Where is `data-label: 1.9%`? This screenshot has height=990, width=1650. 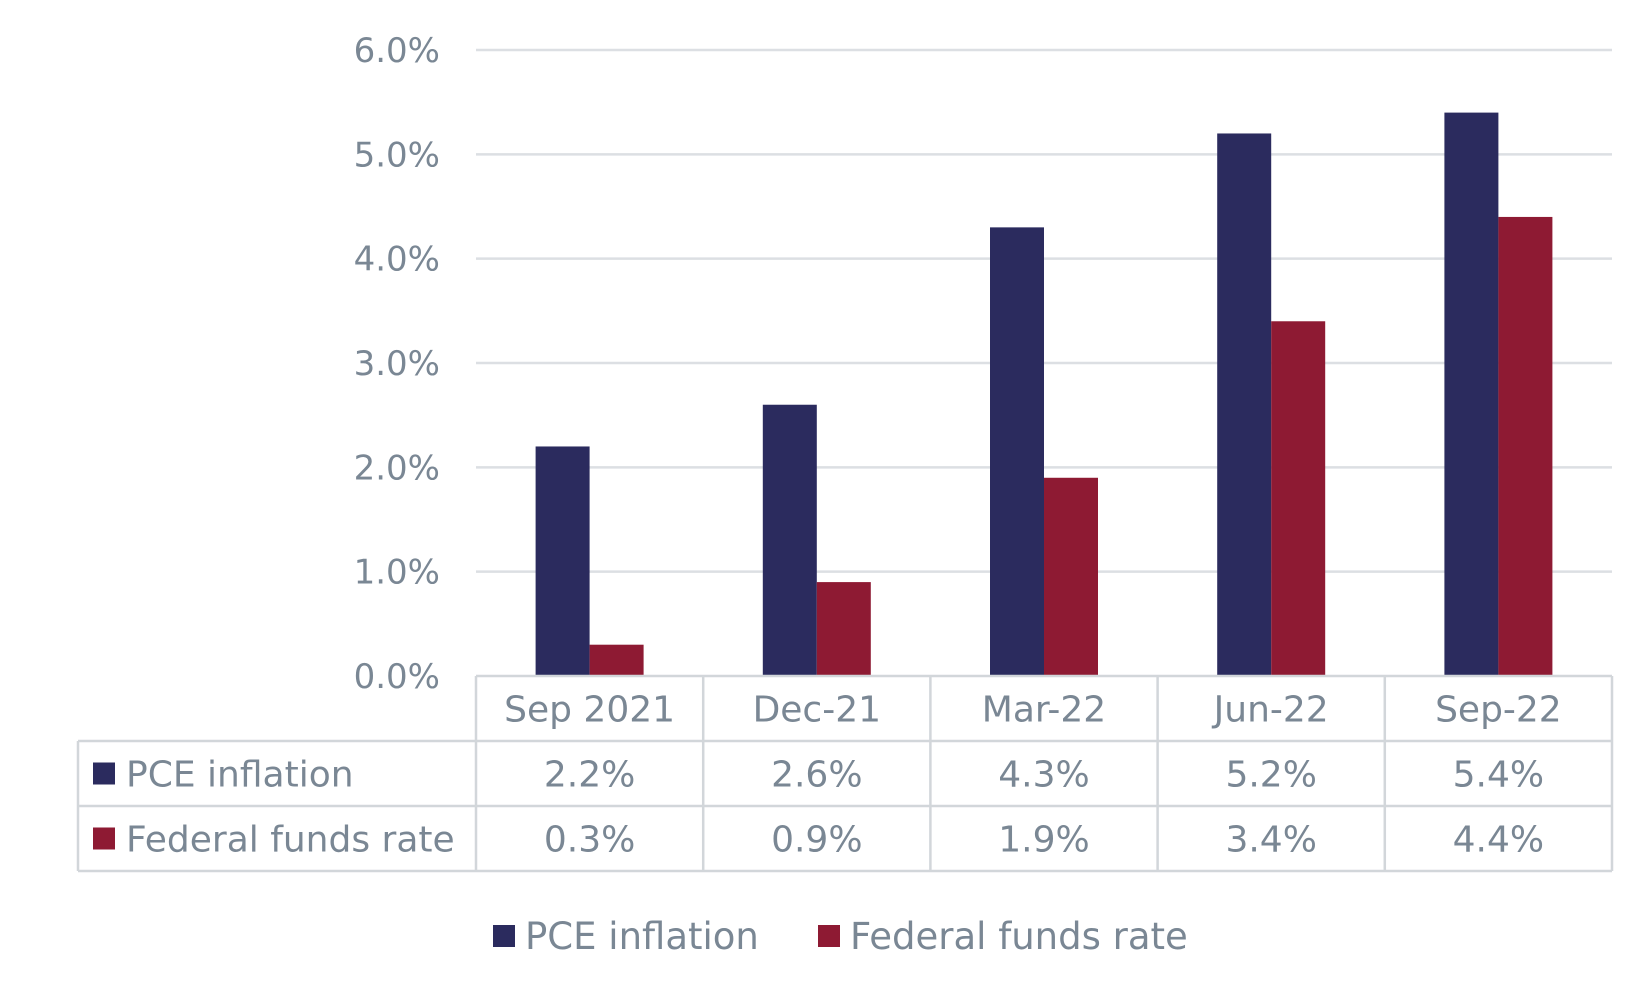
data-label: 1.9% is located at coordinates (1043, 840).